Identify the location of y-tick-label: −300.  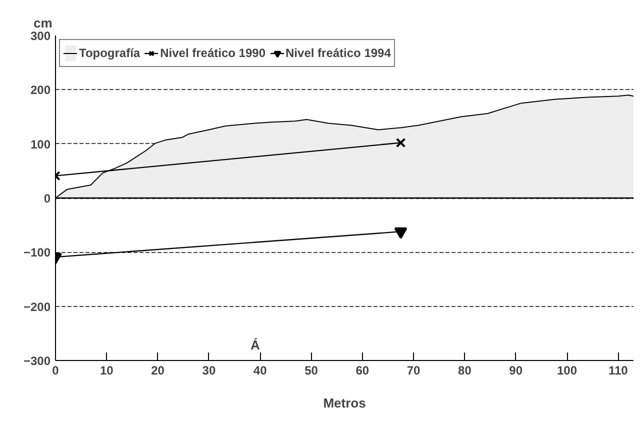
(37, 361).